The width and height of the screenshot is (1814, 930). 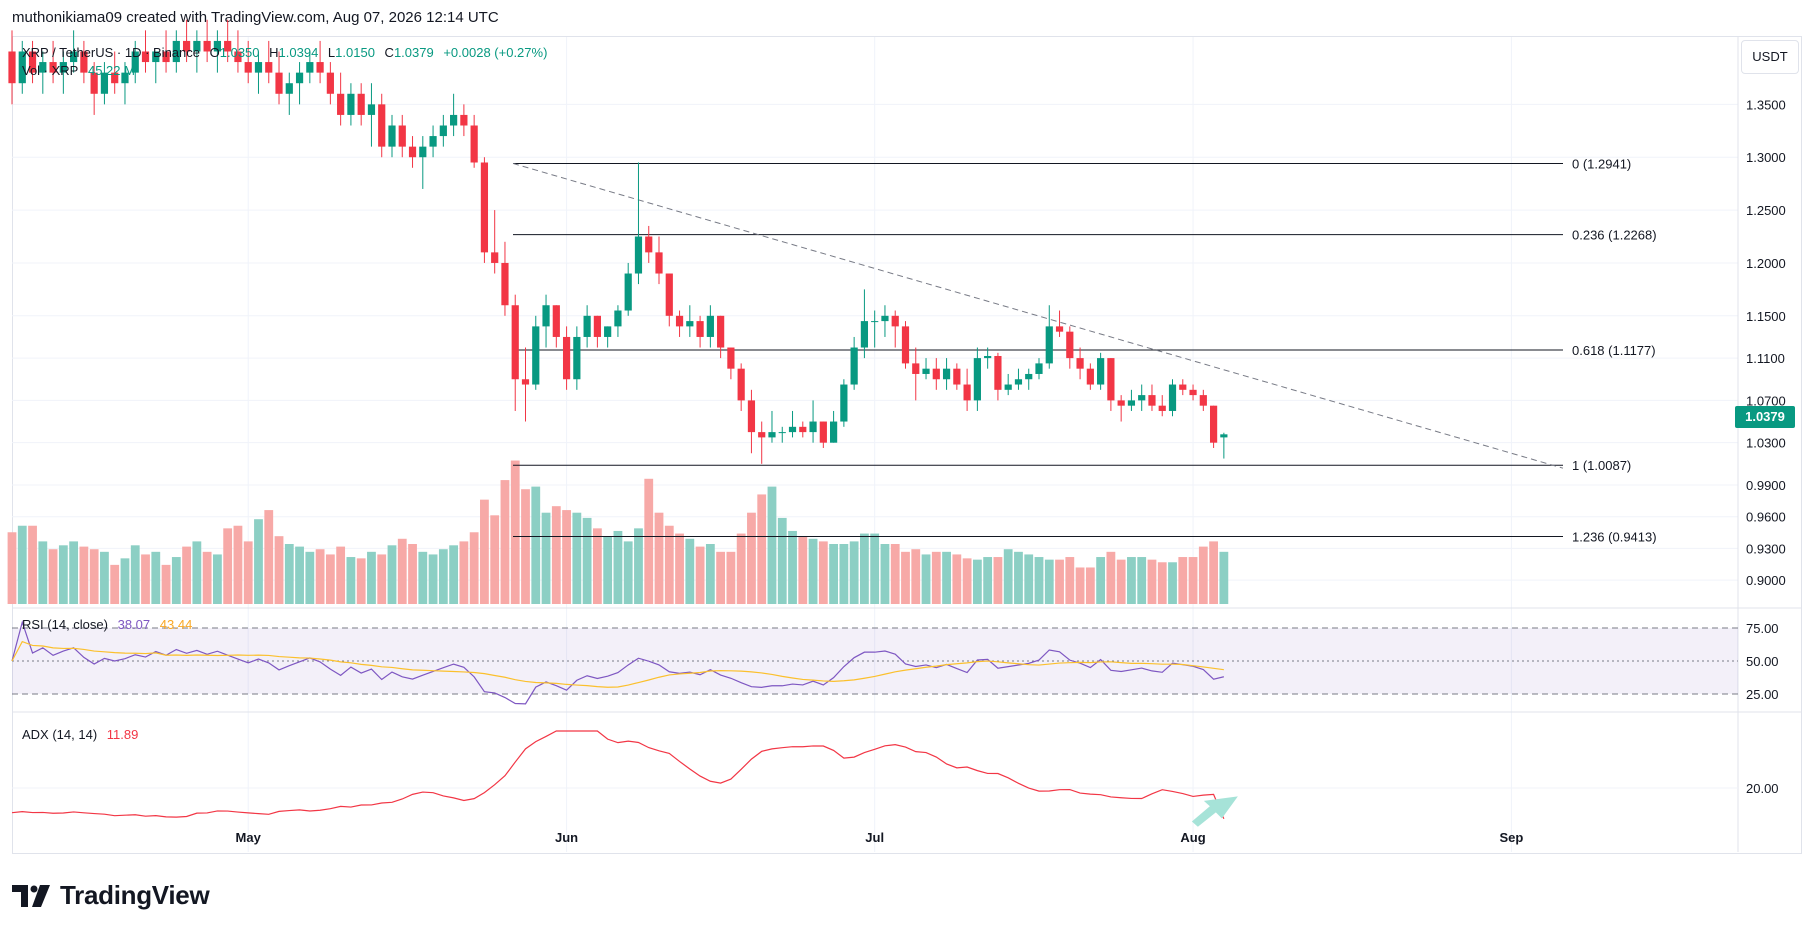 I want to click on symbol-label: XRP / TetherUS · 1D · Binance, so click(x=111, y=52).